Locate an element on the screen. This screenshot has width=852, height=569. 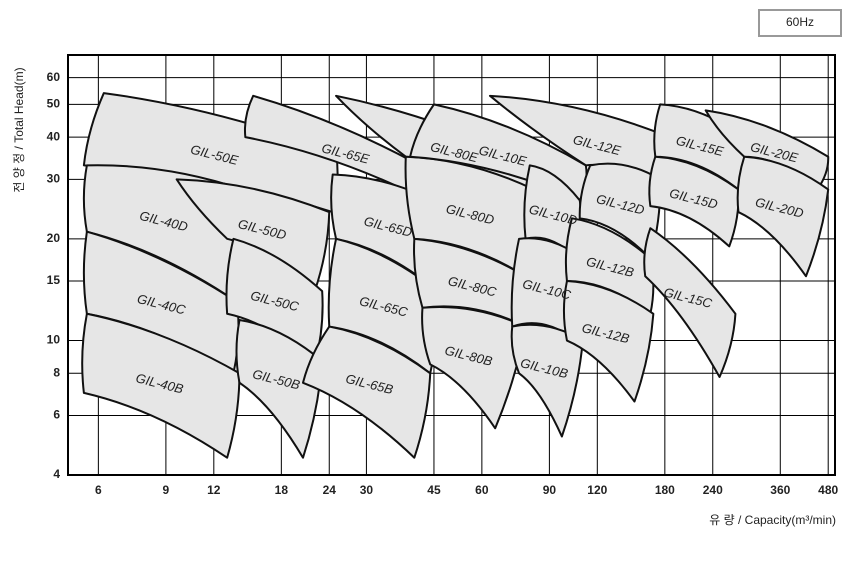
x-tick-label: 180 is located at coordinates (665, 490).